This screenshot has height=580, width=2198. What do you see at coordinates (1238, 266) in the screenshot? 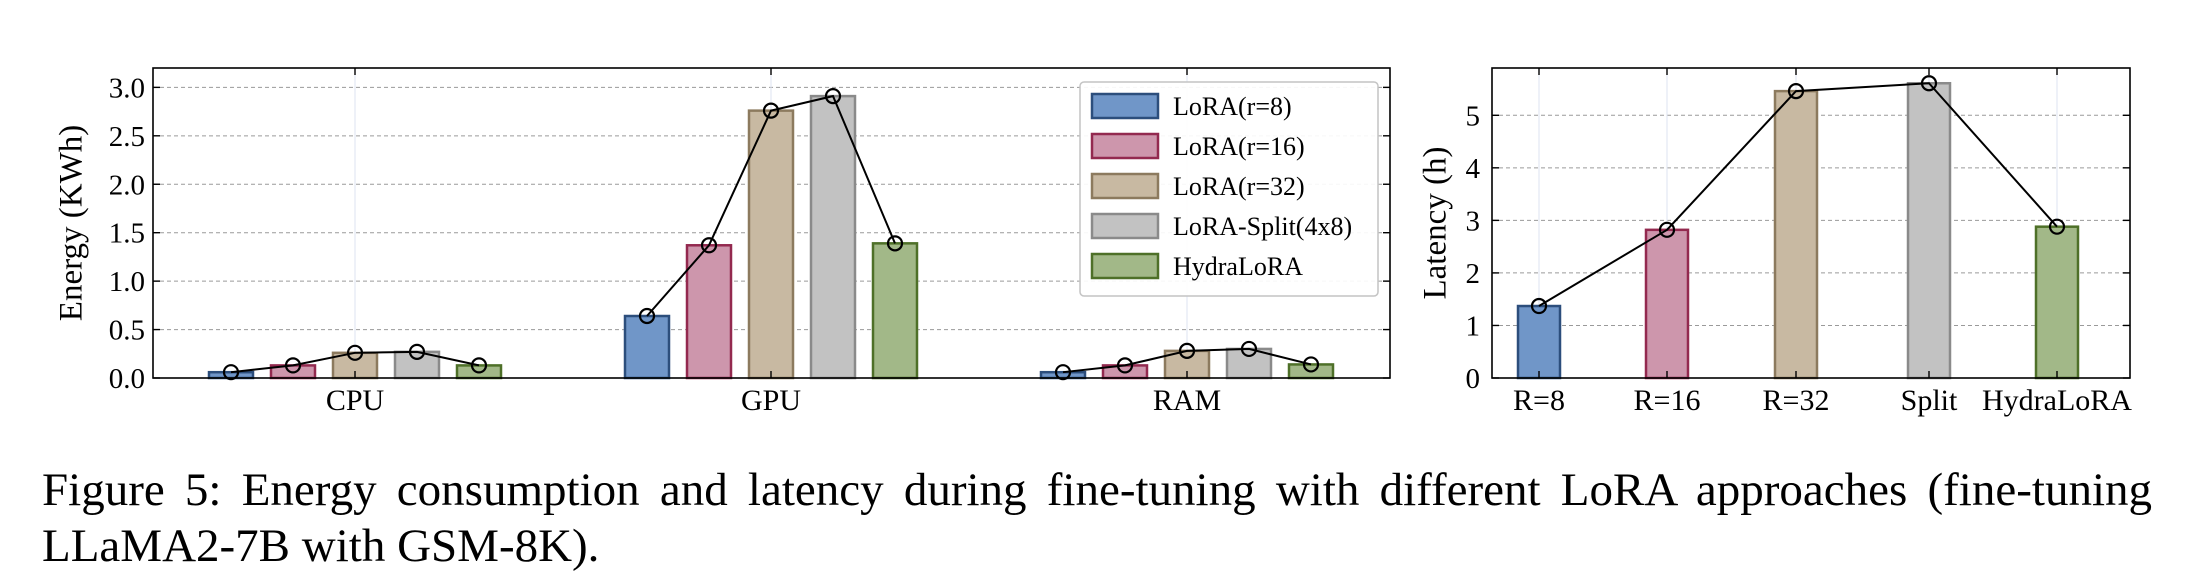
I see `legend-label: HydraLoRA` at bounding box center [1238, 266].